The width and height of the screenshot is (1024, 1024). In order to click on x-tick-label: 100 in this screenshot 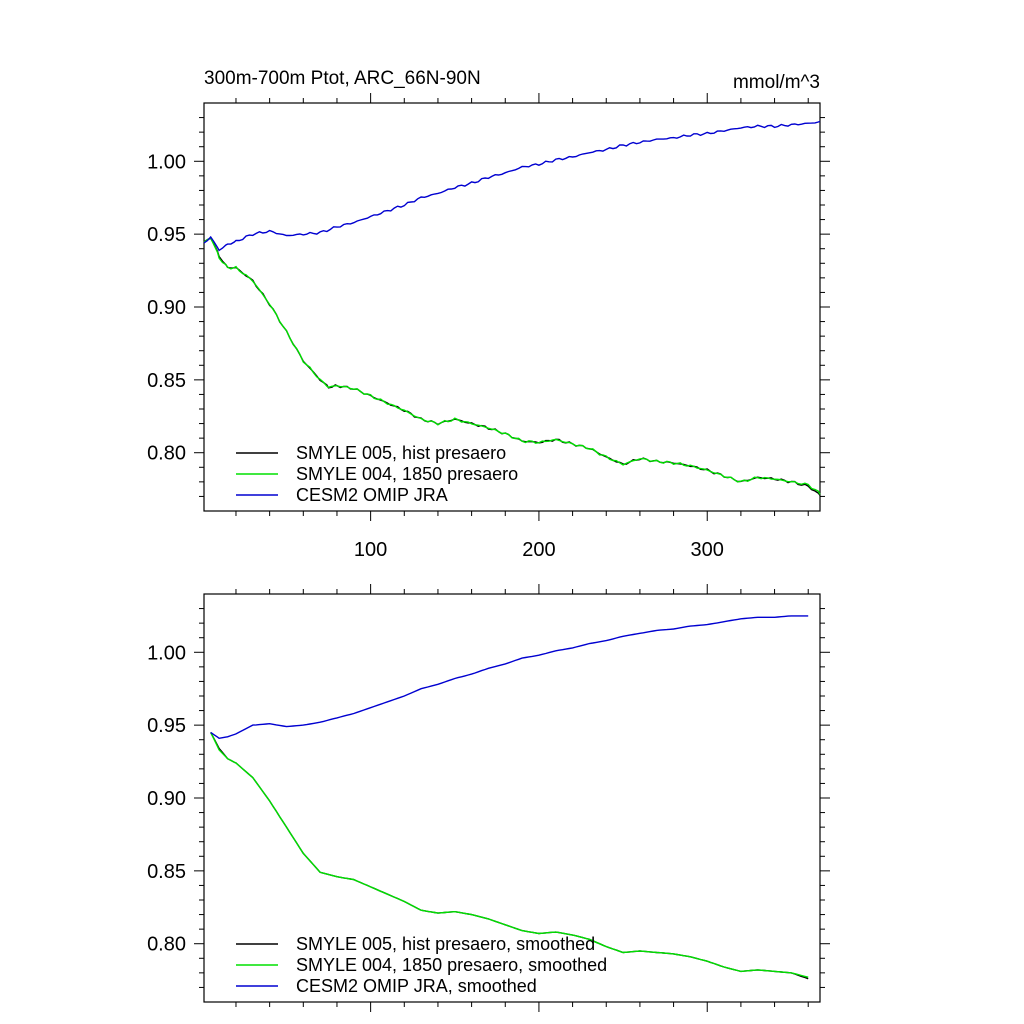, I will do `click(370, 550)`.